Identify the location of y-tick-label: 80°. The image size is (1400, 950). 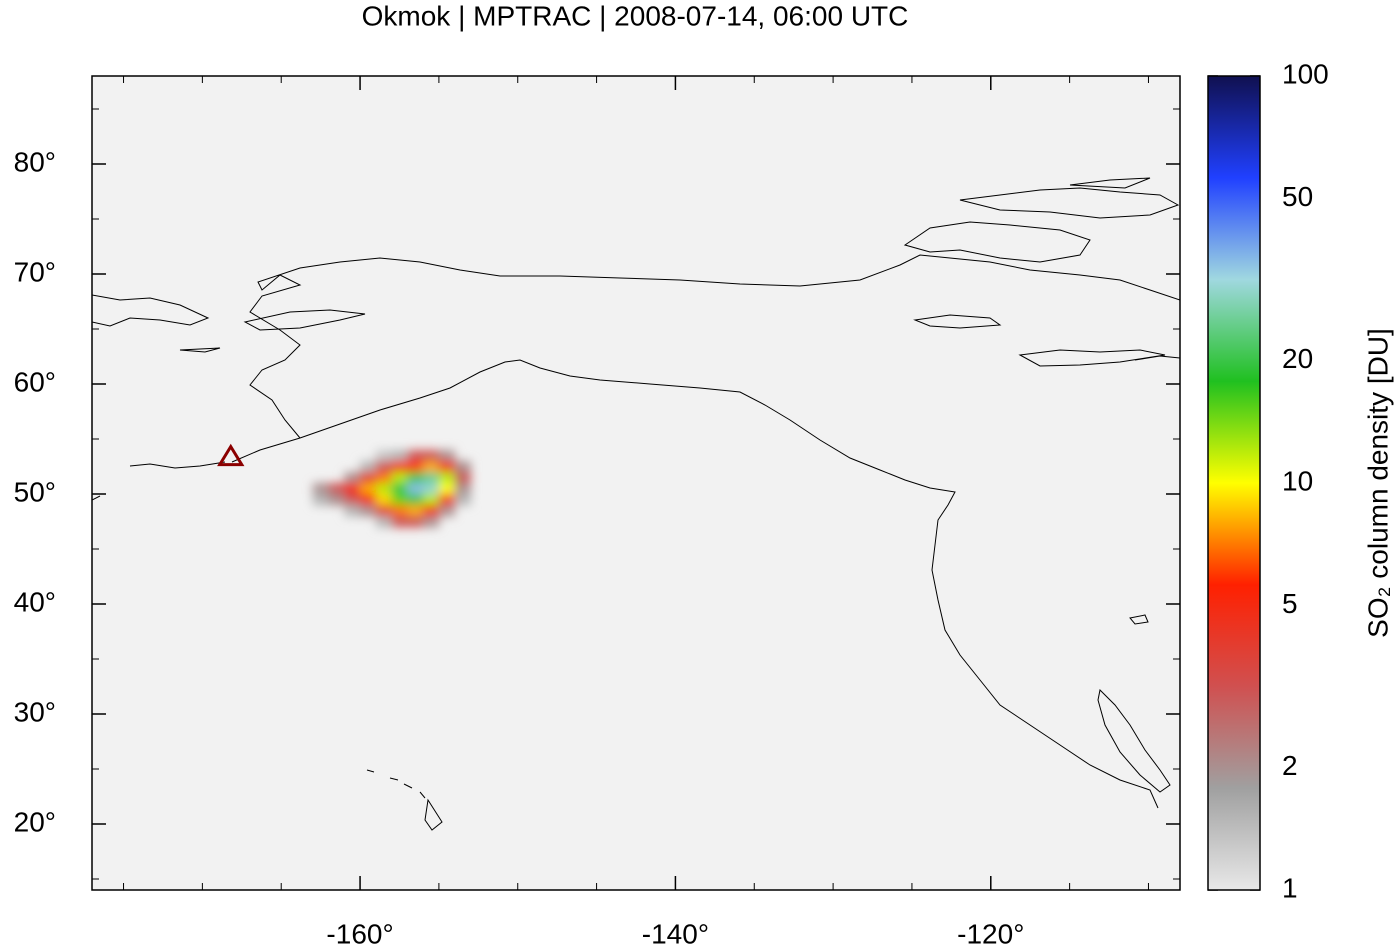
(35, 161).